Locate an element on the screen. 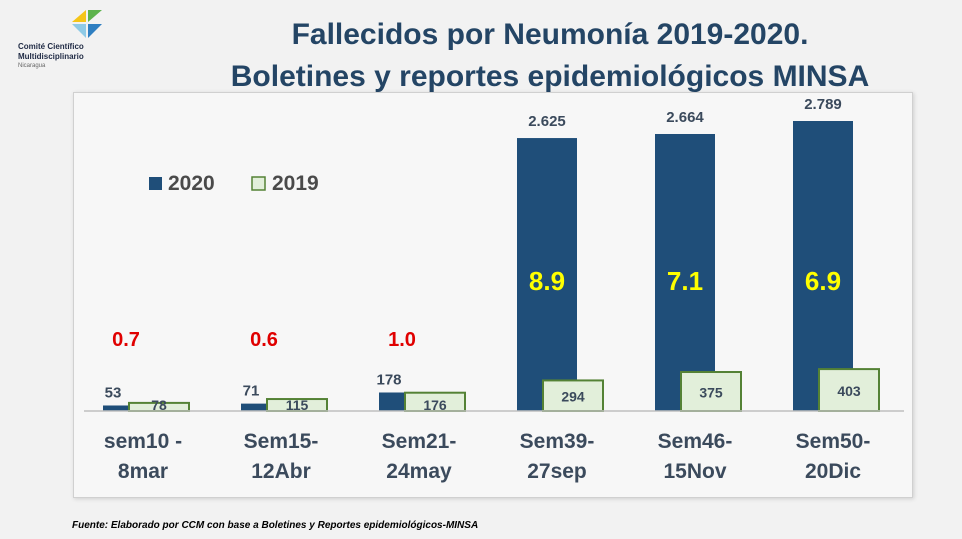 This screenshot has width=962, height=539. data-label-2020-4: 2.664 is located at coordinates (685, 117).